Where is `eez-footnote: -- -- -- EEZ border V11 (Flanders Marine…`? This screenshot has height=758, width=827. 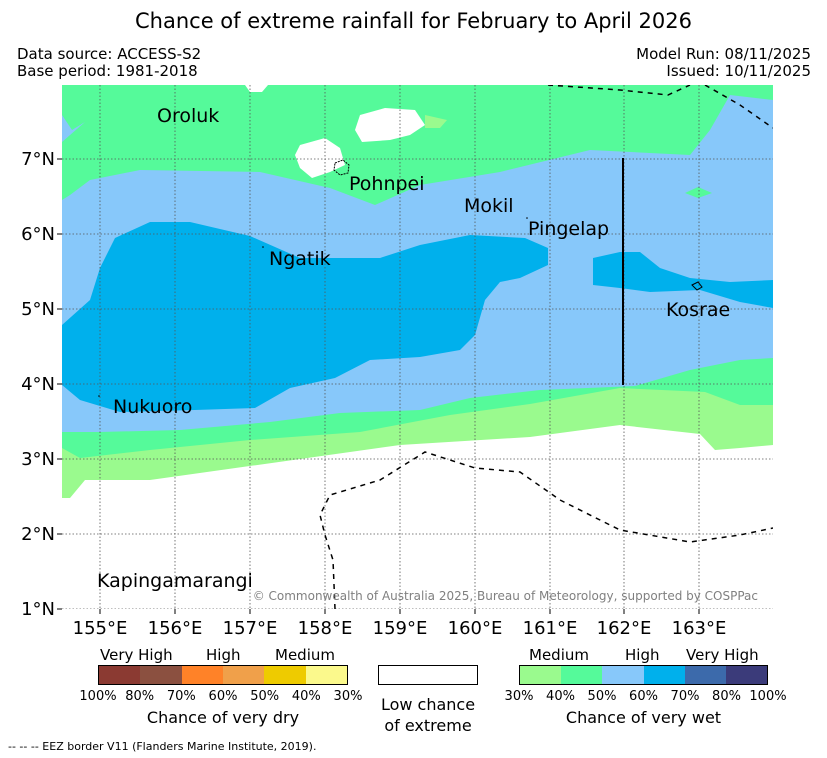 eez-footnote: -- -- -- EEZ border V11 (Flanders Marine… is located at coordinates (162, 746).